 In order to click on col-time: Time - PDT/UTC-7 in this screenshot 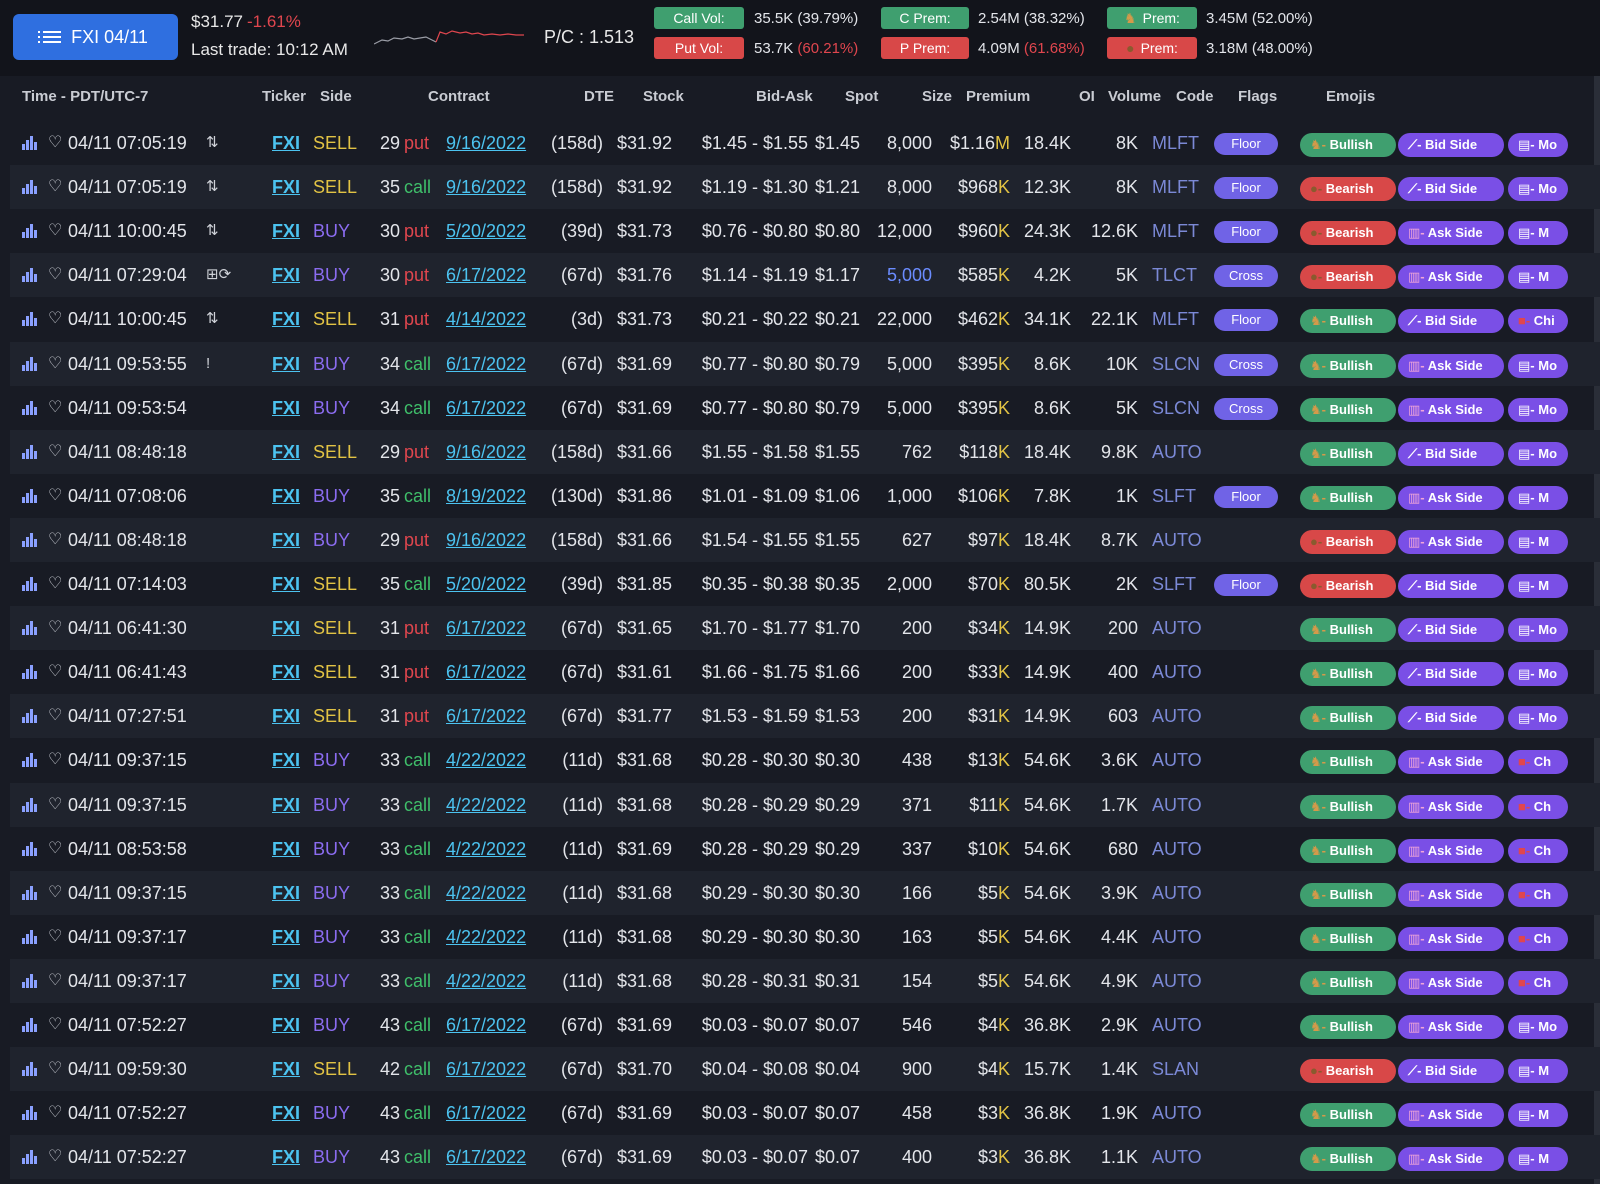, I will do `click(85, 96)`.